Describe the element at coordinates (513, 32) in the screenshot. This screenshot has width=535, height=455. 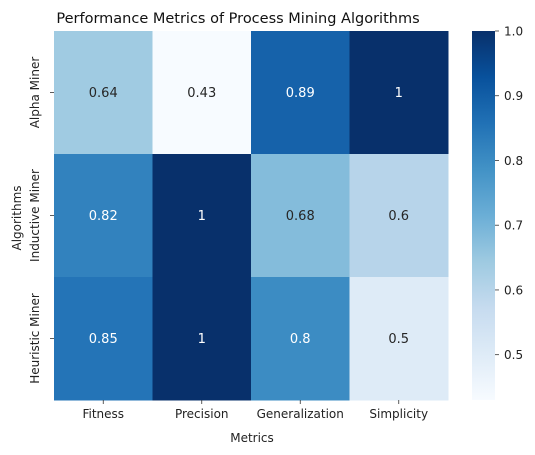
I see `colorbar-tick-label: 1.0` at that location.